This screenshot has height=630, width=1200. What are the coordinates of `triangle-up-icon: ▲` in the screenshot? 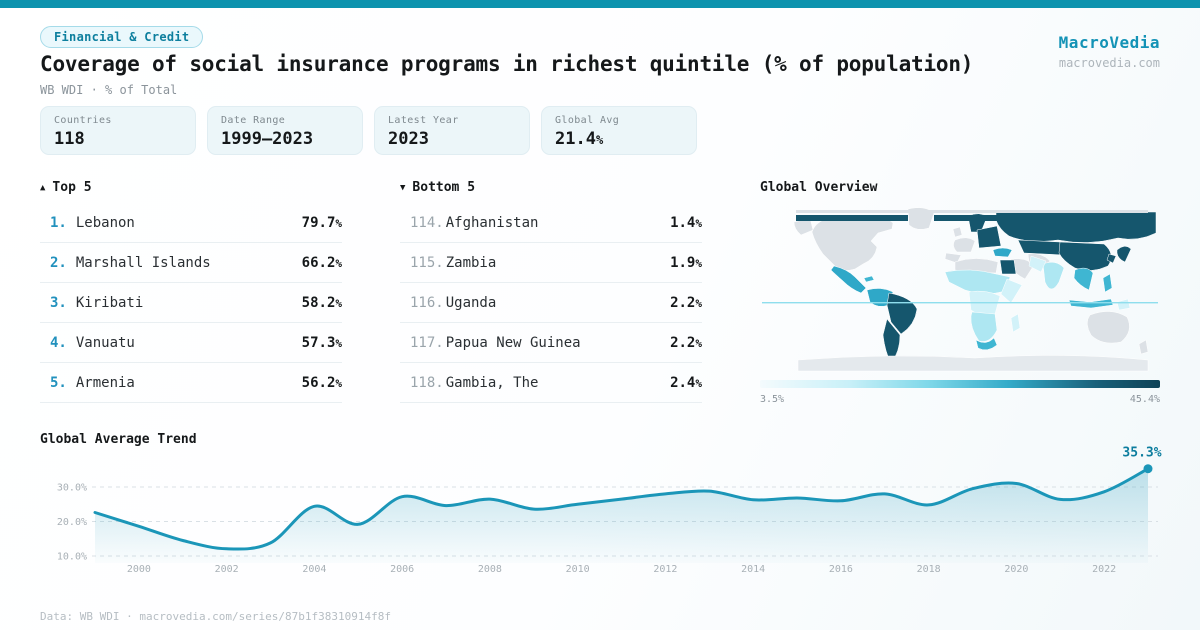 It's located at (43, 188).